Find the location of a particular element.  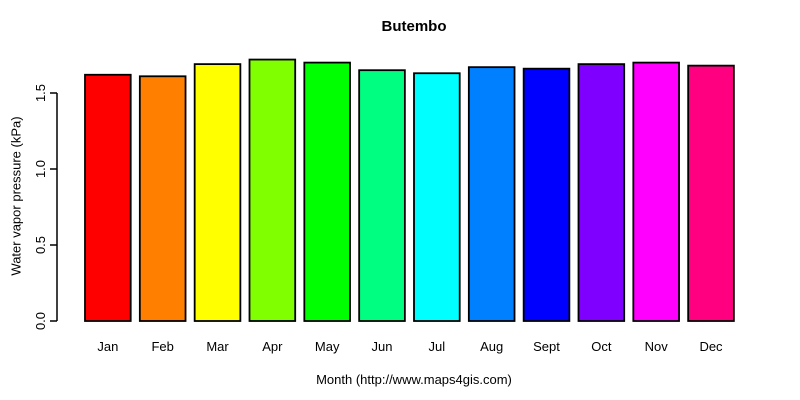

x-tick-label: Jun is located at coordinates (382, 346).